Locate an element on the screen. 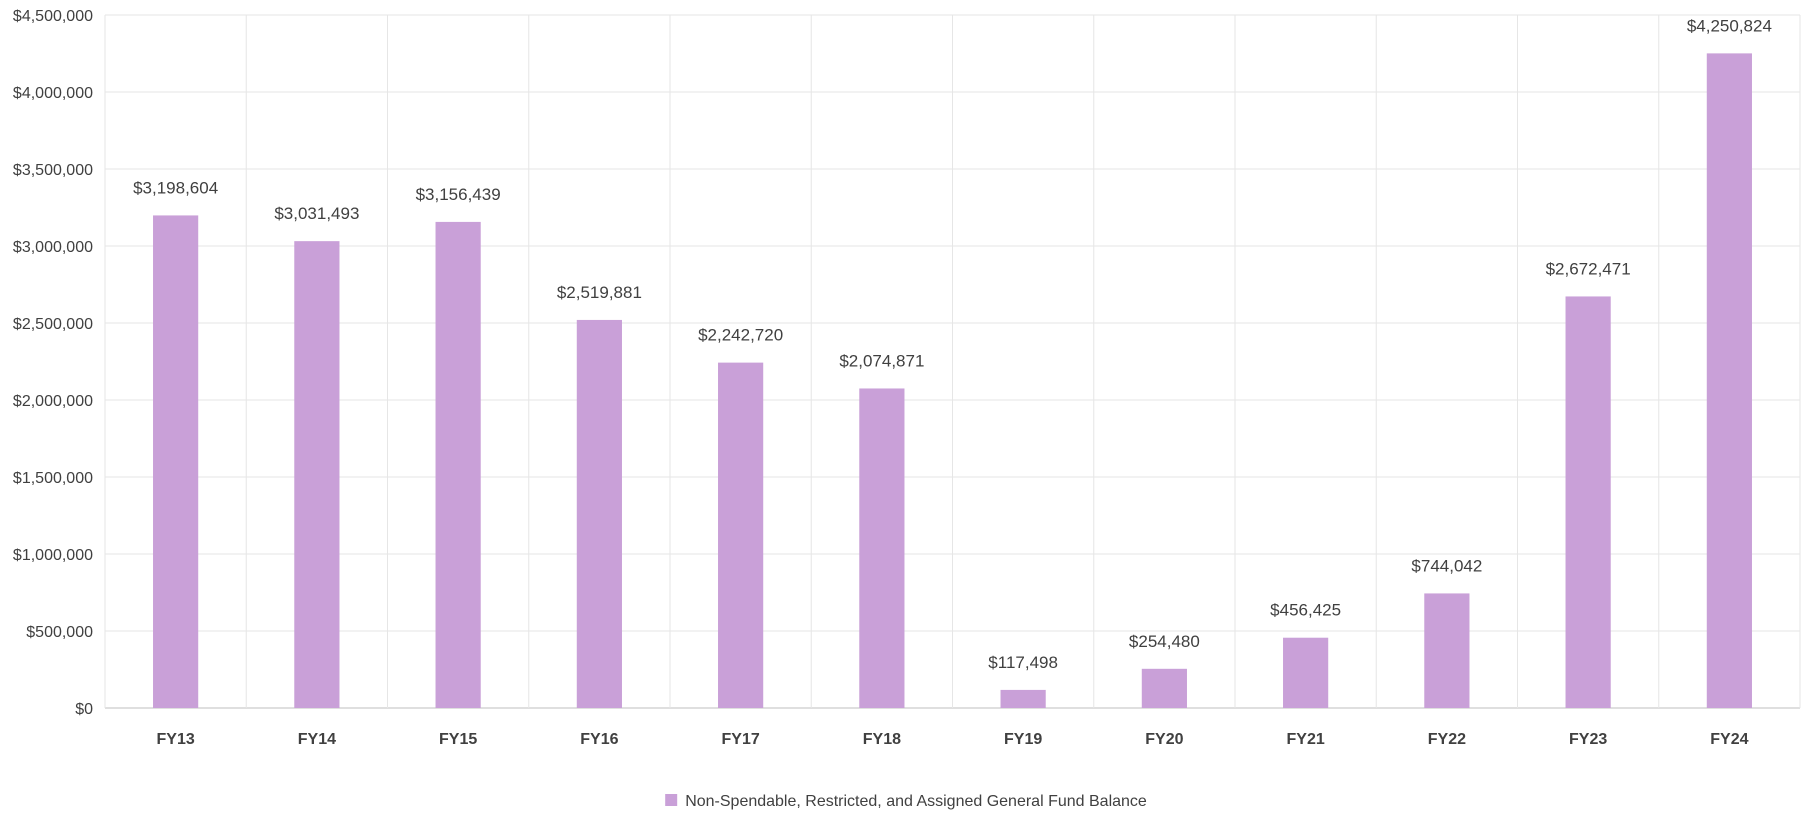  y-tick-label: $500,000 is located at coordinates (59, 632).